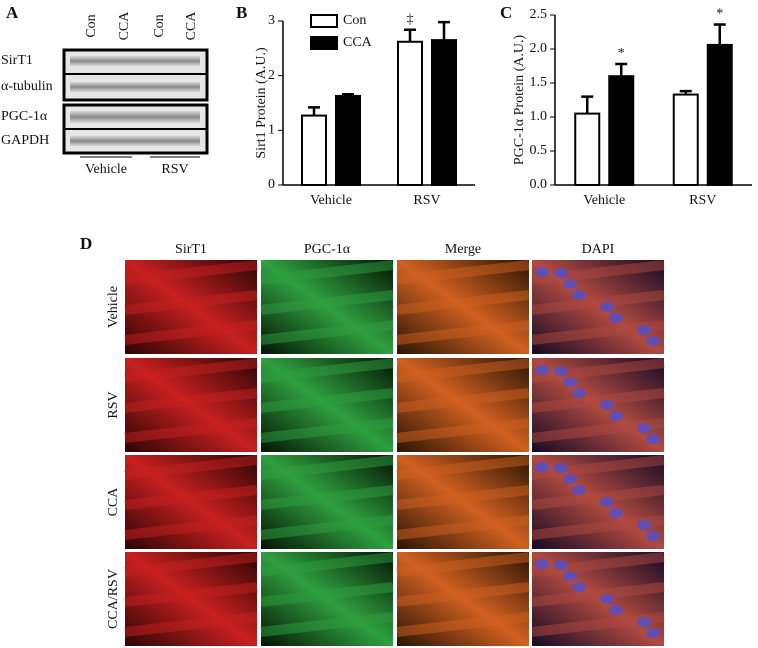 Image resolution: width=758 pixels, height=648 pixels. I want to click on y-tick-label: 1, so click(271, 130).